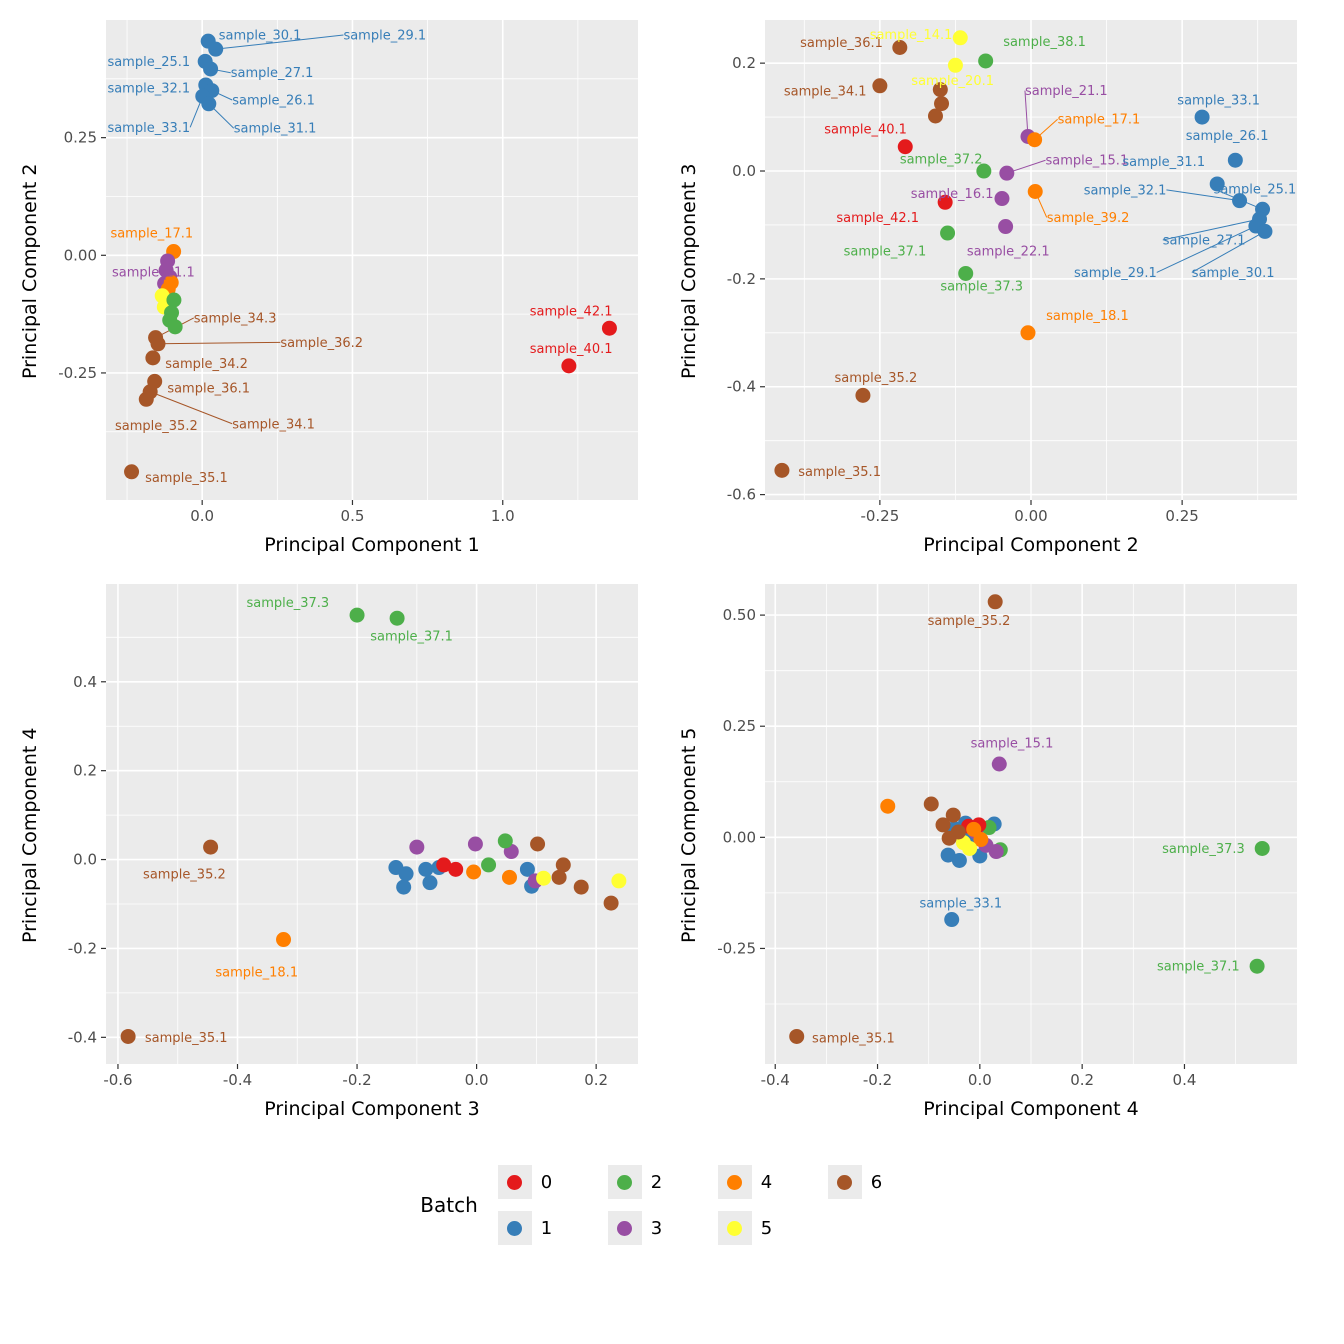 The height and width of the screenshot is (1344, 1344). Describe the element at coordinates (571, 349) in the screenshot. I see `point-label: sample_40.1` at that location.